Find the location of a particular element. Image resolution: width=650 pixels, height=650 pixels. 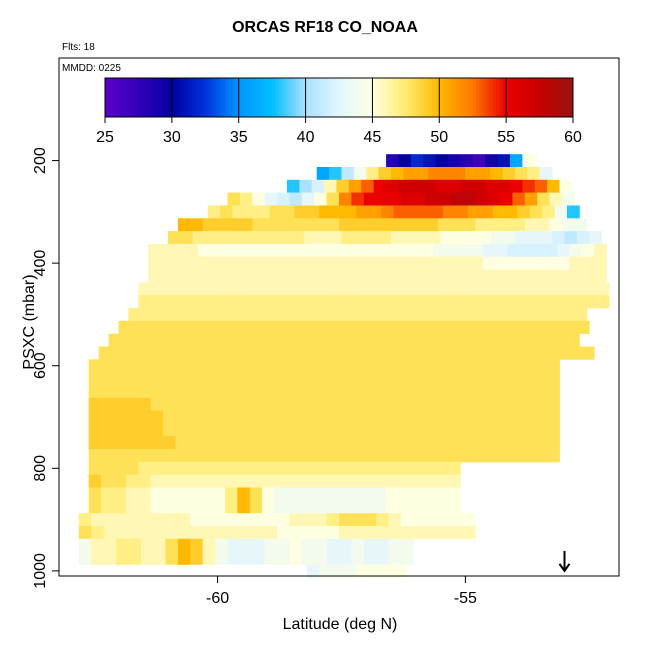

colorbar-tick-label: 25 is located at coordinates (105, 137).